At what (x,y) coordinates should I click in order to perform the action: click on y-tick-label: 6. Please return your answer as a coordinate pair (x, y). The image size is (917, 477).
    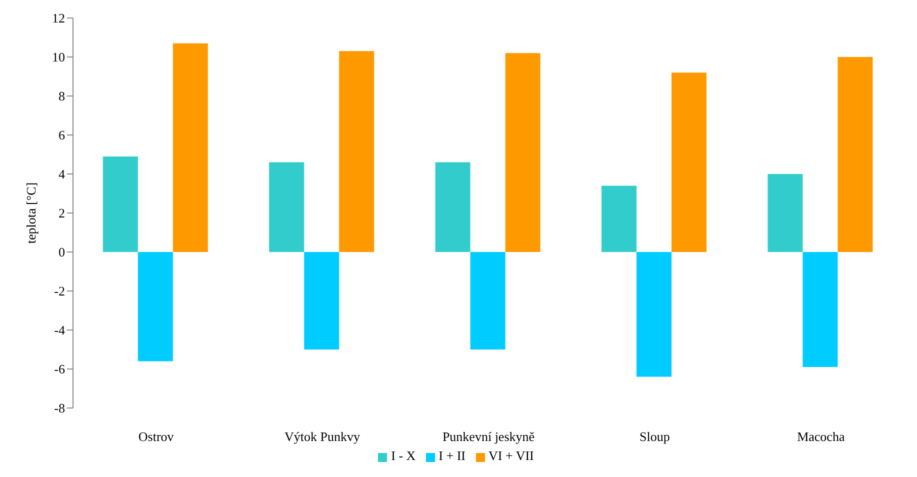
    Looking at the image, I should click on (62, 135).